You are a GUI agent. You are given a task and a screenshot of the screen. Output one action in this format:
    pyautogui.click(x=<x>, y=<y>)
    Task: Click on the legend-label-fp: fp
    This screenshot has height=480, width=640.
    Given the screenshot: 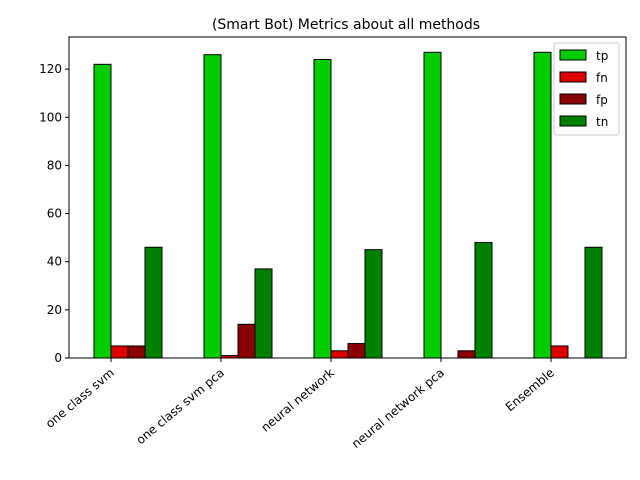 What is the action you would take?
    pyautogui.click(x=602, y=100)
    